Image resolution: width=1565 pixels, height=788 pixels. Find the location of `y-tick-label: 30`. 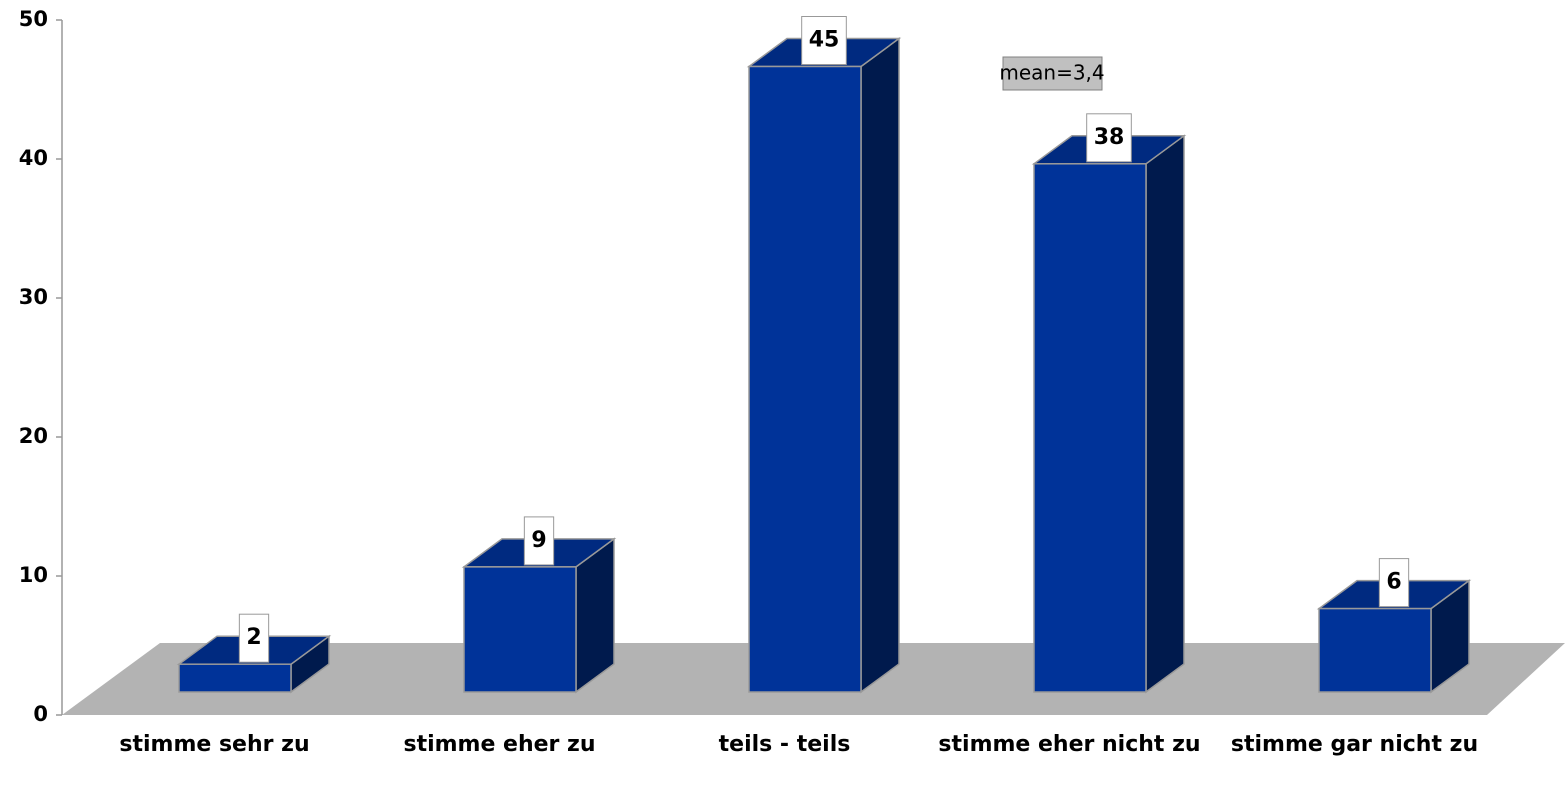

y-tick-label: 30 is located at coordinates (33, 297).